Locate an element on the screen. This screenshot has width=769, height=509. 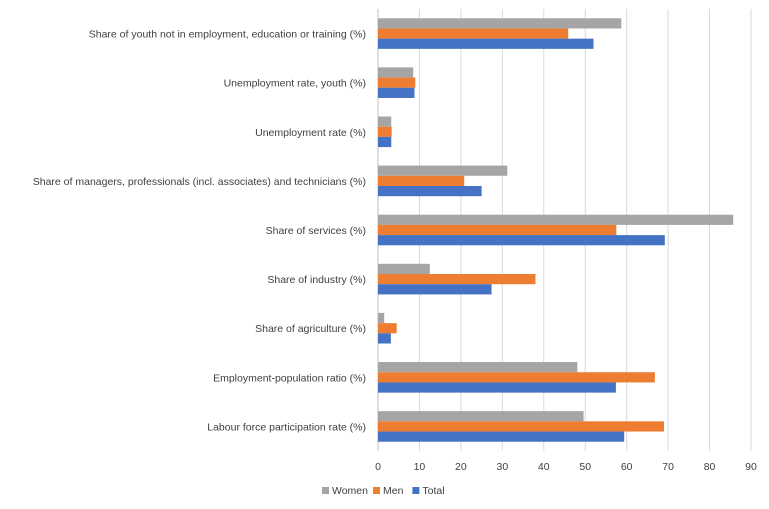
x-tick-label: 80 is located at coordinates (710, 467).